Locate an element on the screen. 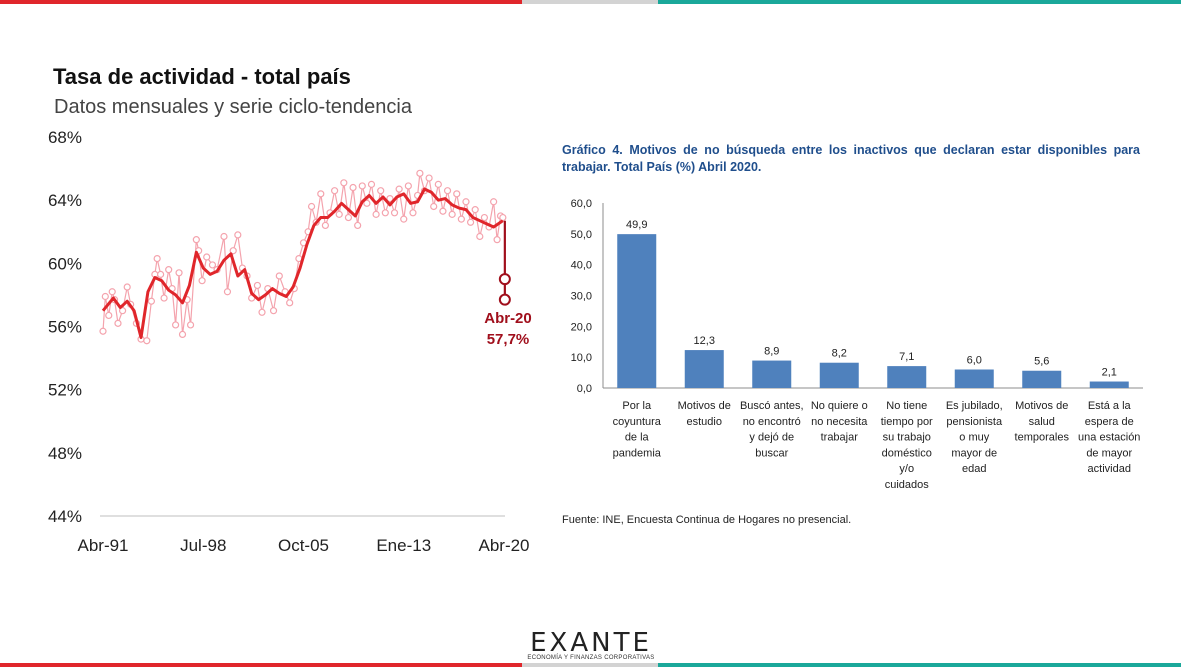 This screenshot has height=667, width=1181. bottom-accent-bar is located at coordinates (590, 665).